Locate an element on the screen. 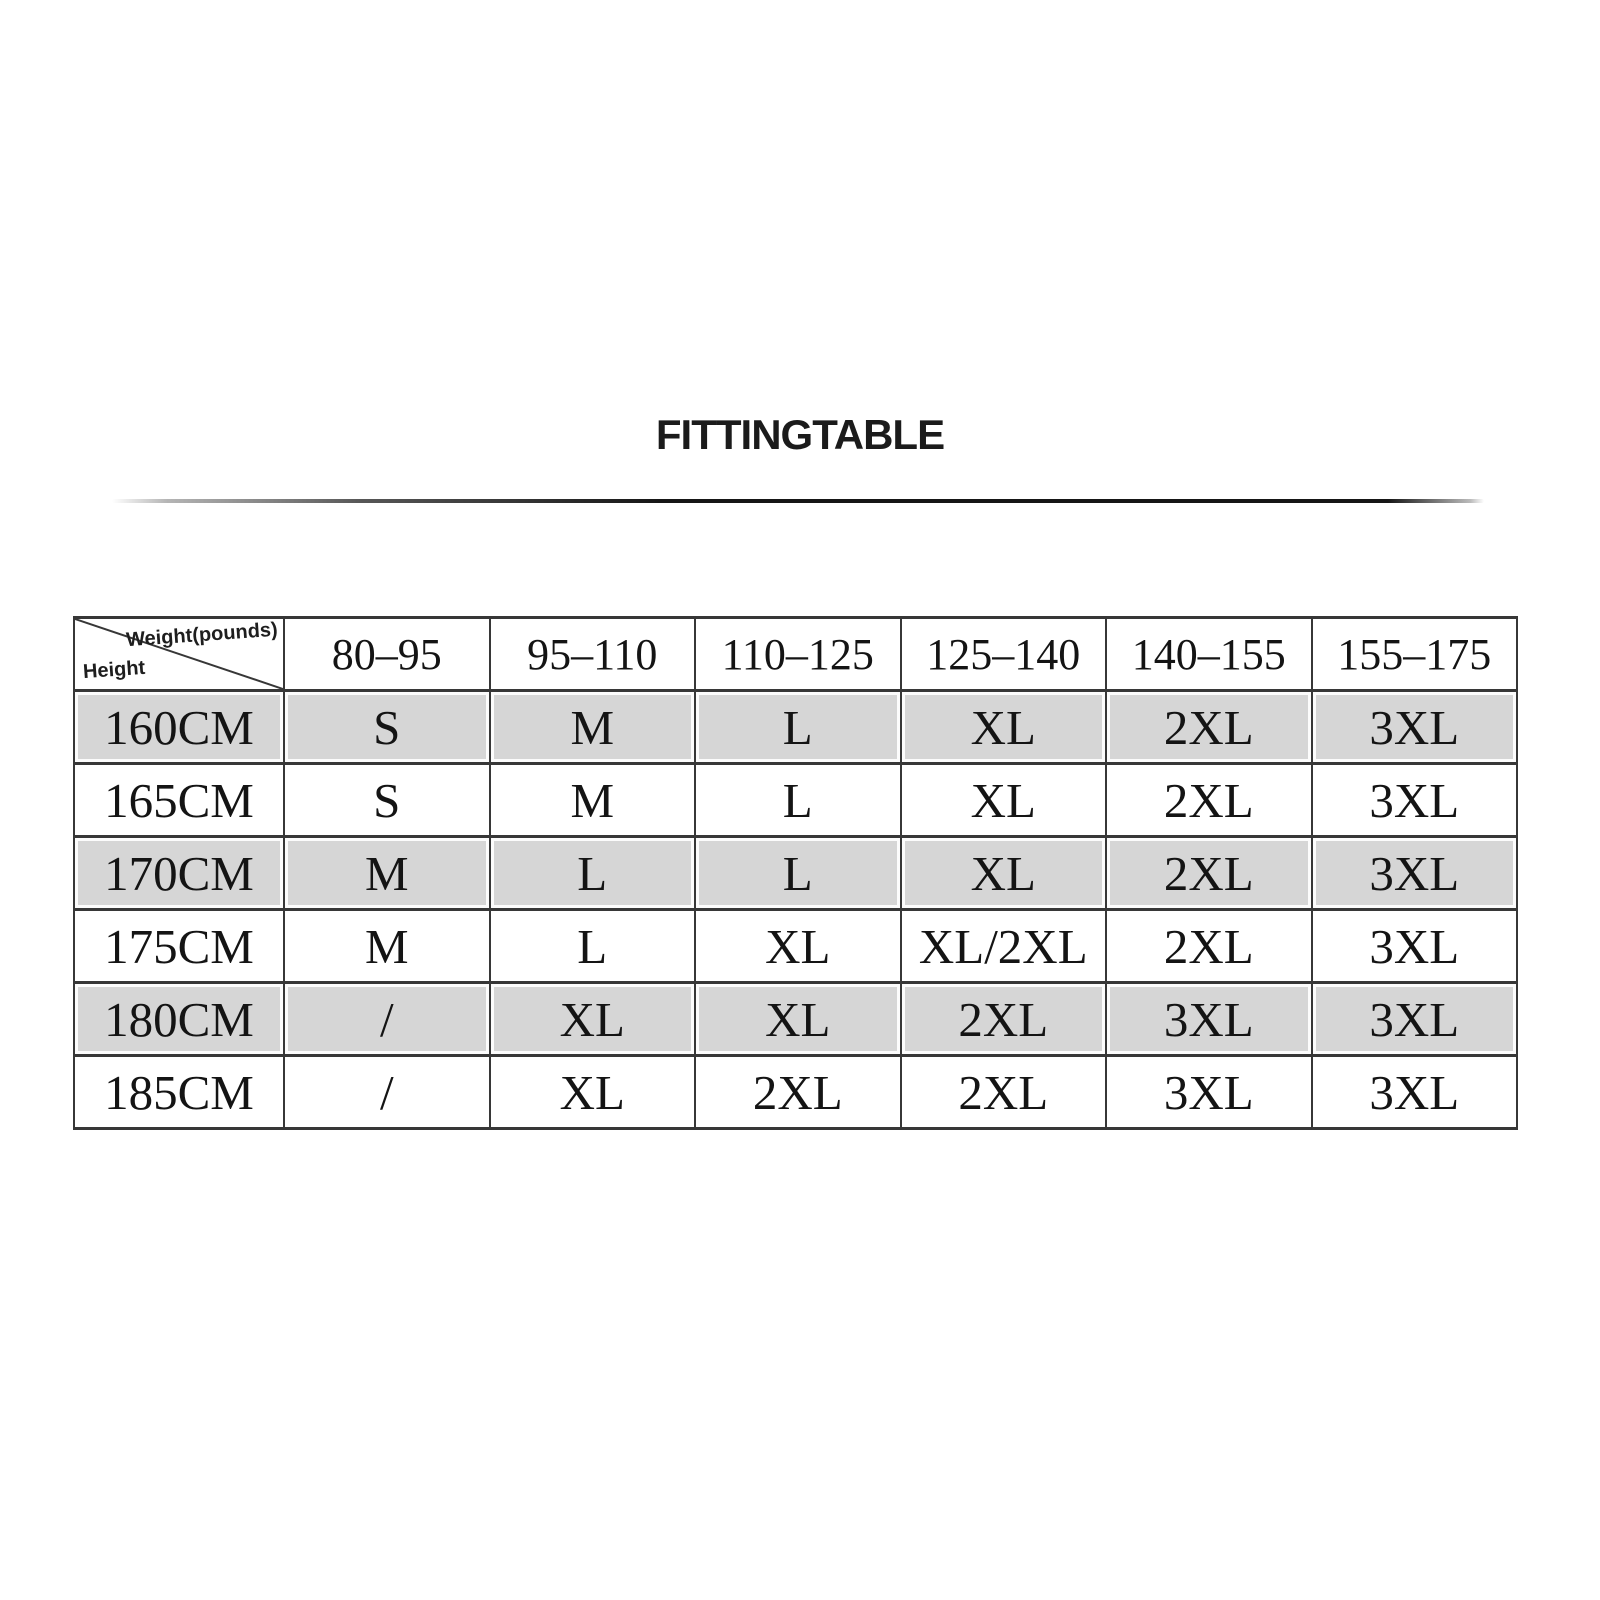 The width and height of the screenshot is (1600, 1600). corner-height-label: Height is located at coordinates (114, 670).